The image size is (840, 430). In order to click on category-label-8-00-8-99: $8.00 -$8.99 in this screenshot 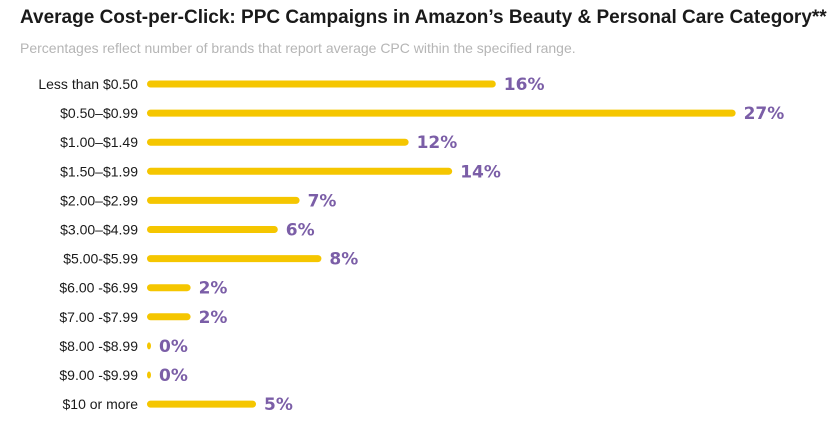, I will do `click(98, 346)`.